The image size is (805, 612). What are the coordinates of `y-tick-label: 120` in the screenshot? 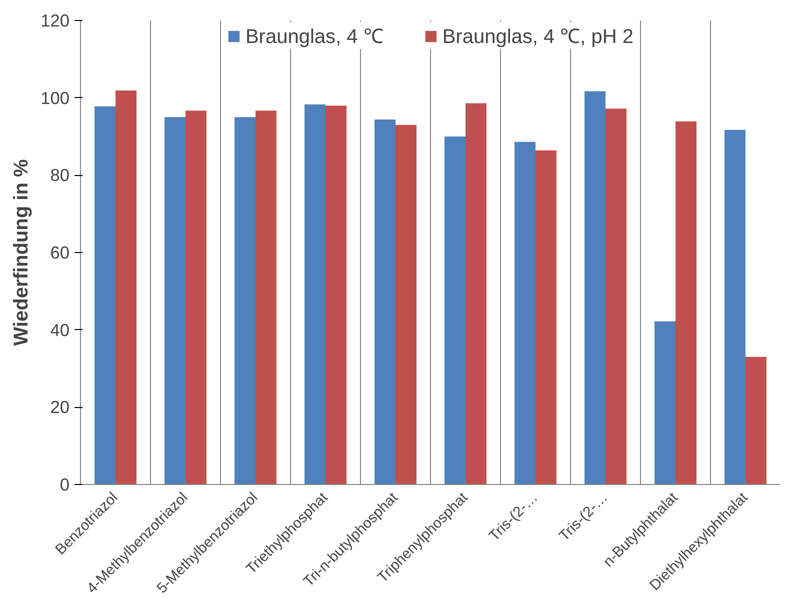 It's located at (55, 20).